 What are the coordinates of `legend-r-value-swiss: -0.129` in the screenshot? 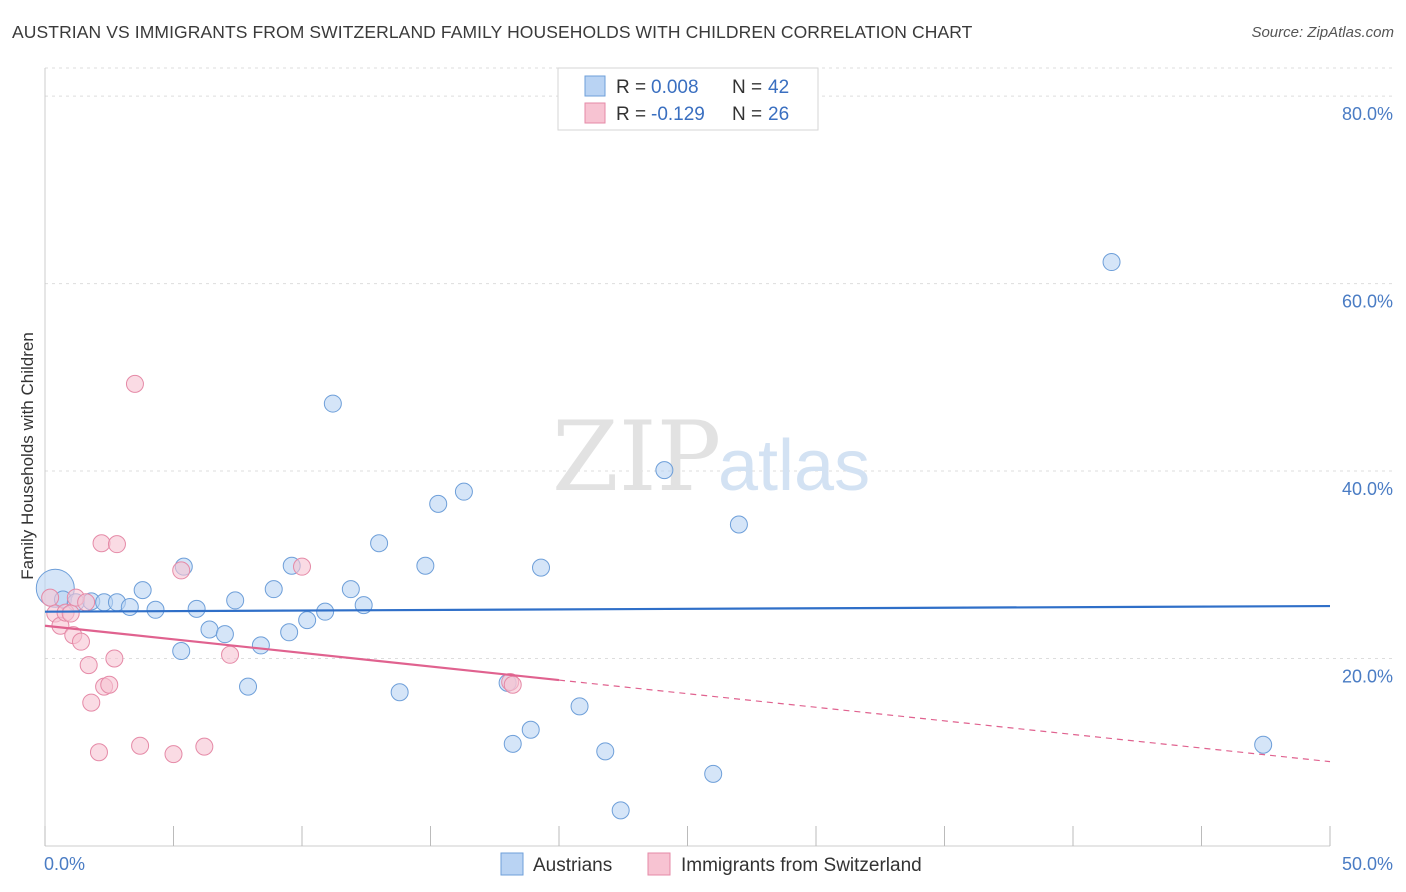 It's located at (678, 114).